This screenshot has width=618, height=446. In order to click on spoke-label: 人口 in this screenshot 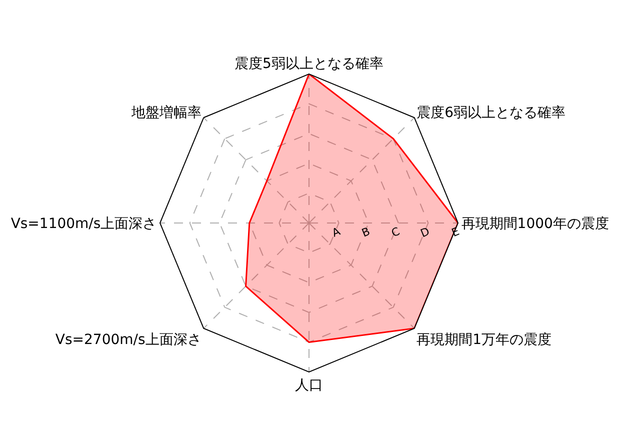, I will do `click(309, 385)`.